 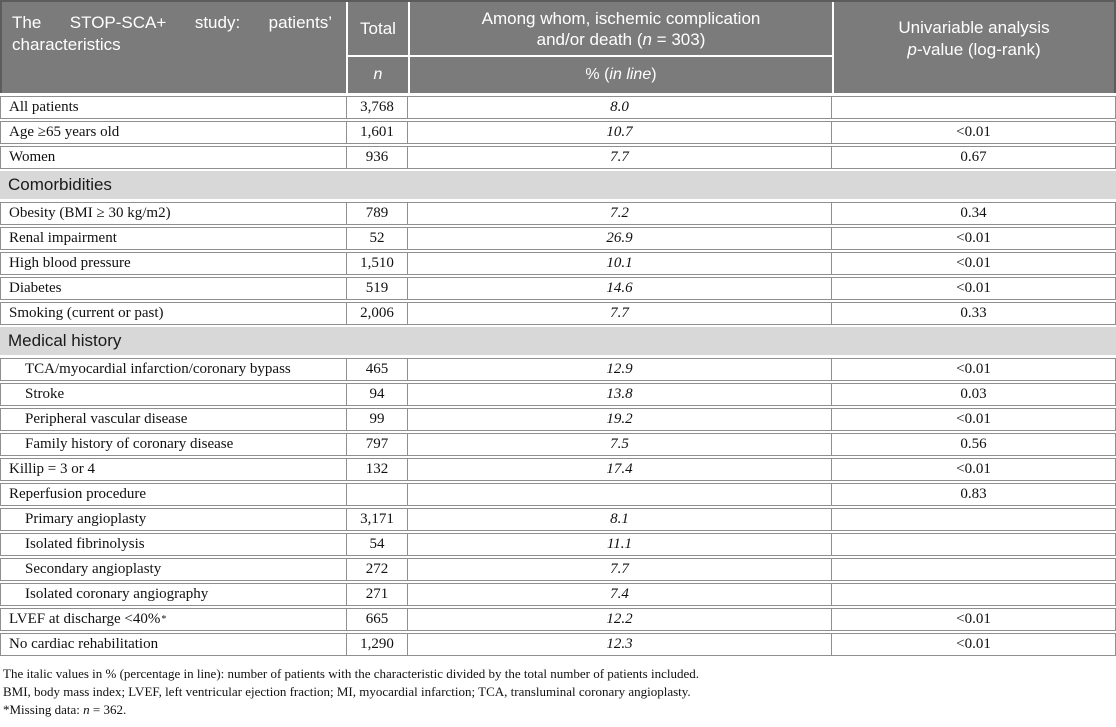 I want to click on row-percent-value, so click(x=619, y=494).